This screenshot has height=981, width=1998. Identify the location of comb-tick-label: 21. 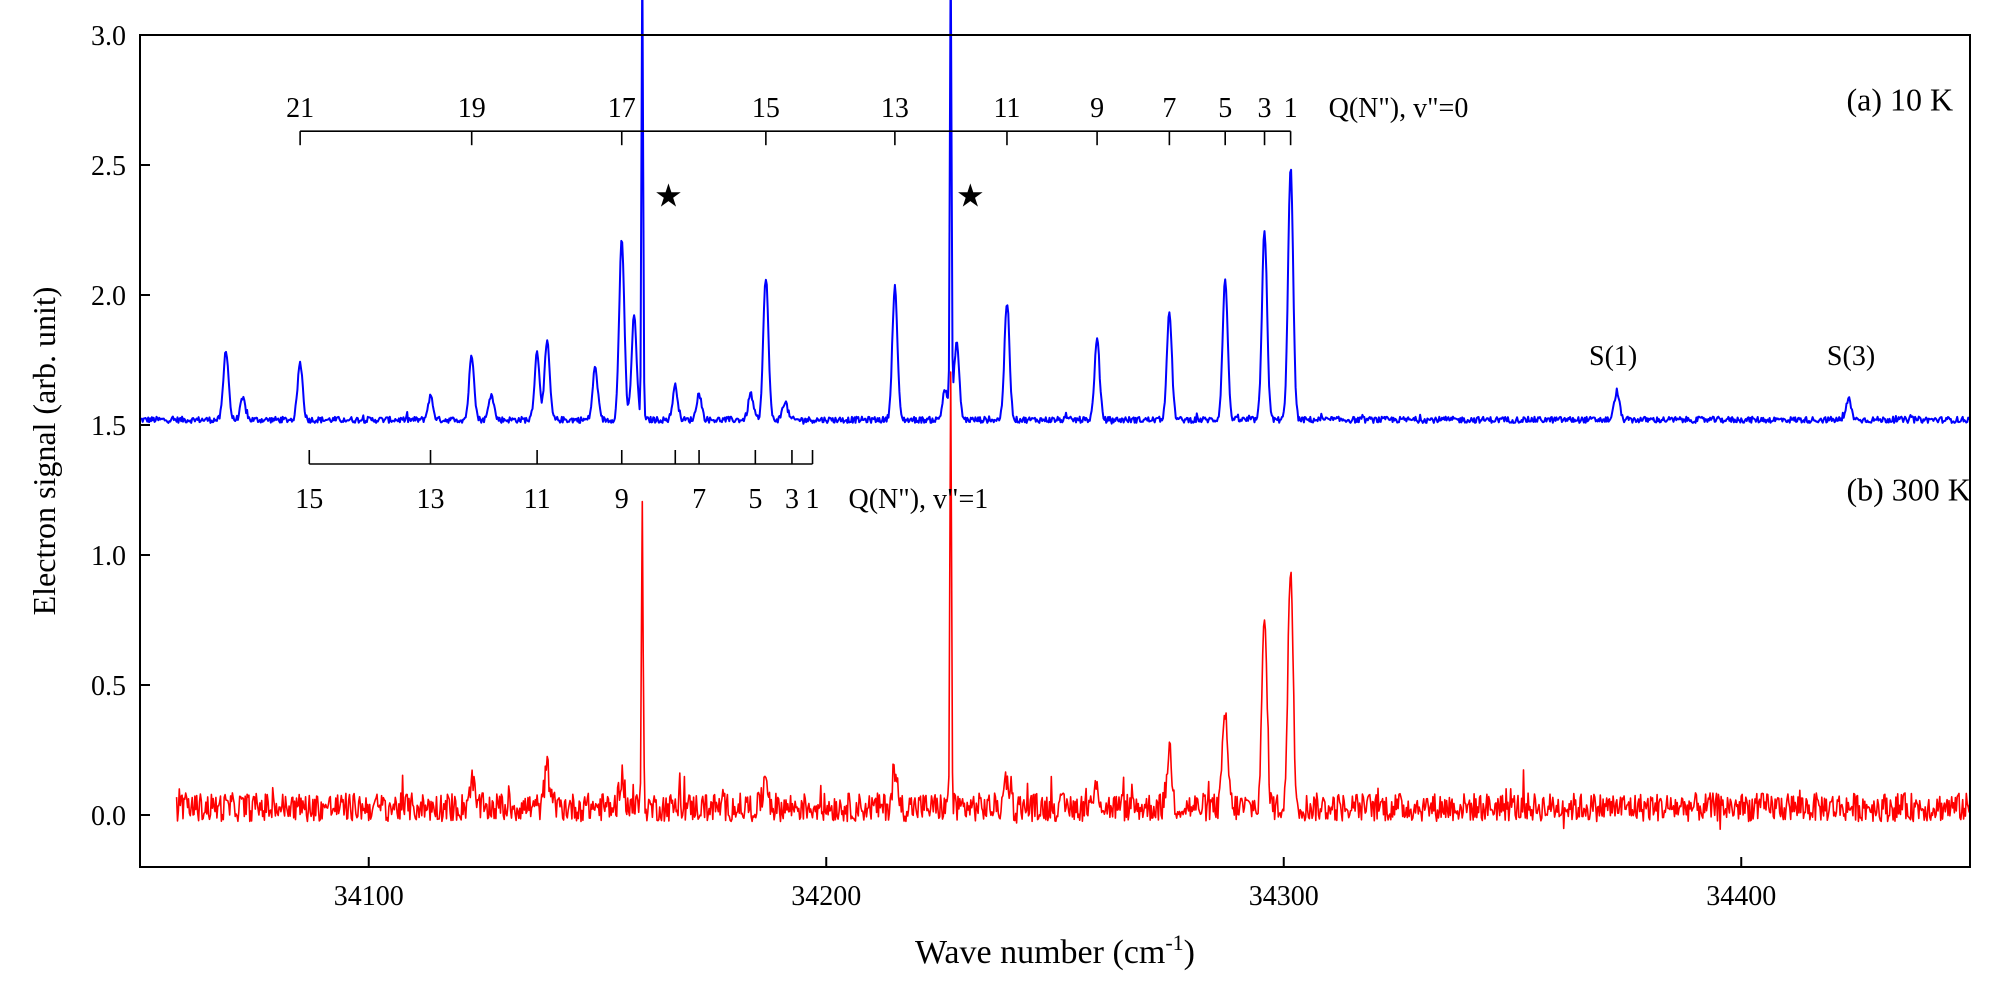
(300, 108).